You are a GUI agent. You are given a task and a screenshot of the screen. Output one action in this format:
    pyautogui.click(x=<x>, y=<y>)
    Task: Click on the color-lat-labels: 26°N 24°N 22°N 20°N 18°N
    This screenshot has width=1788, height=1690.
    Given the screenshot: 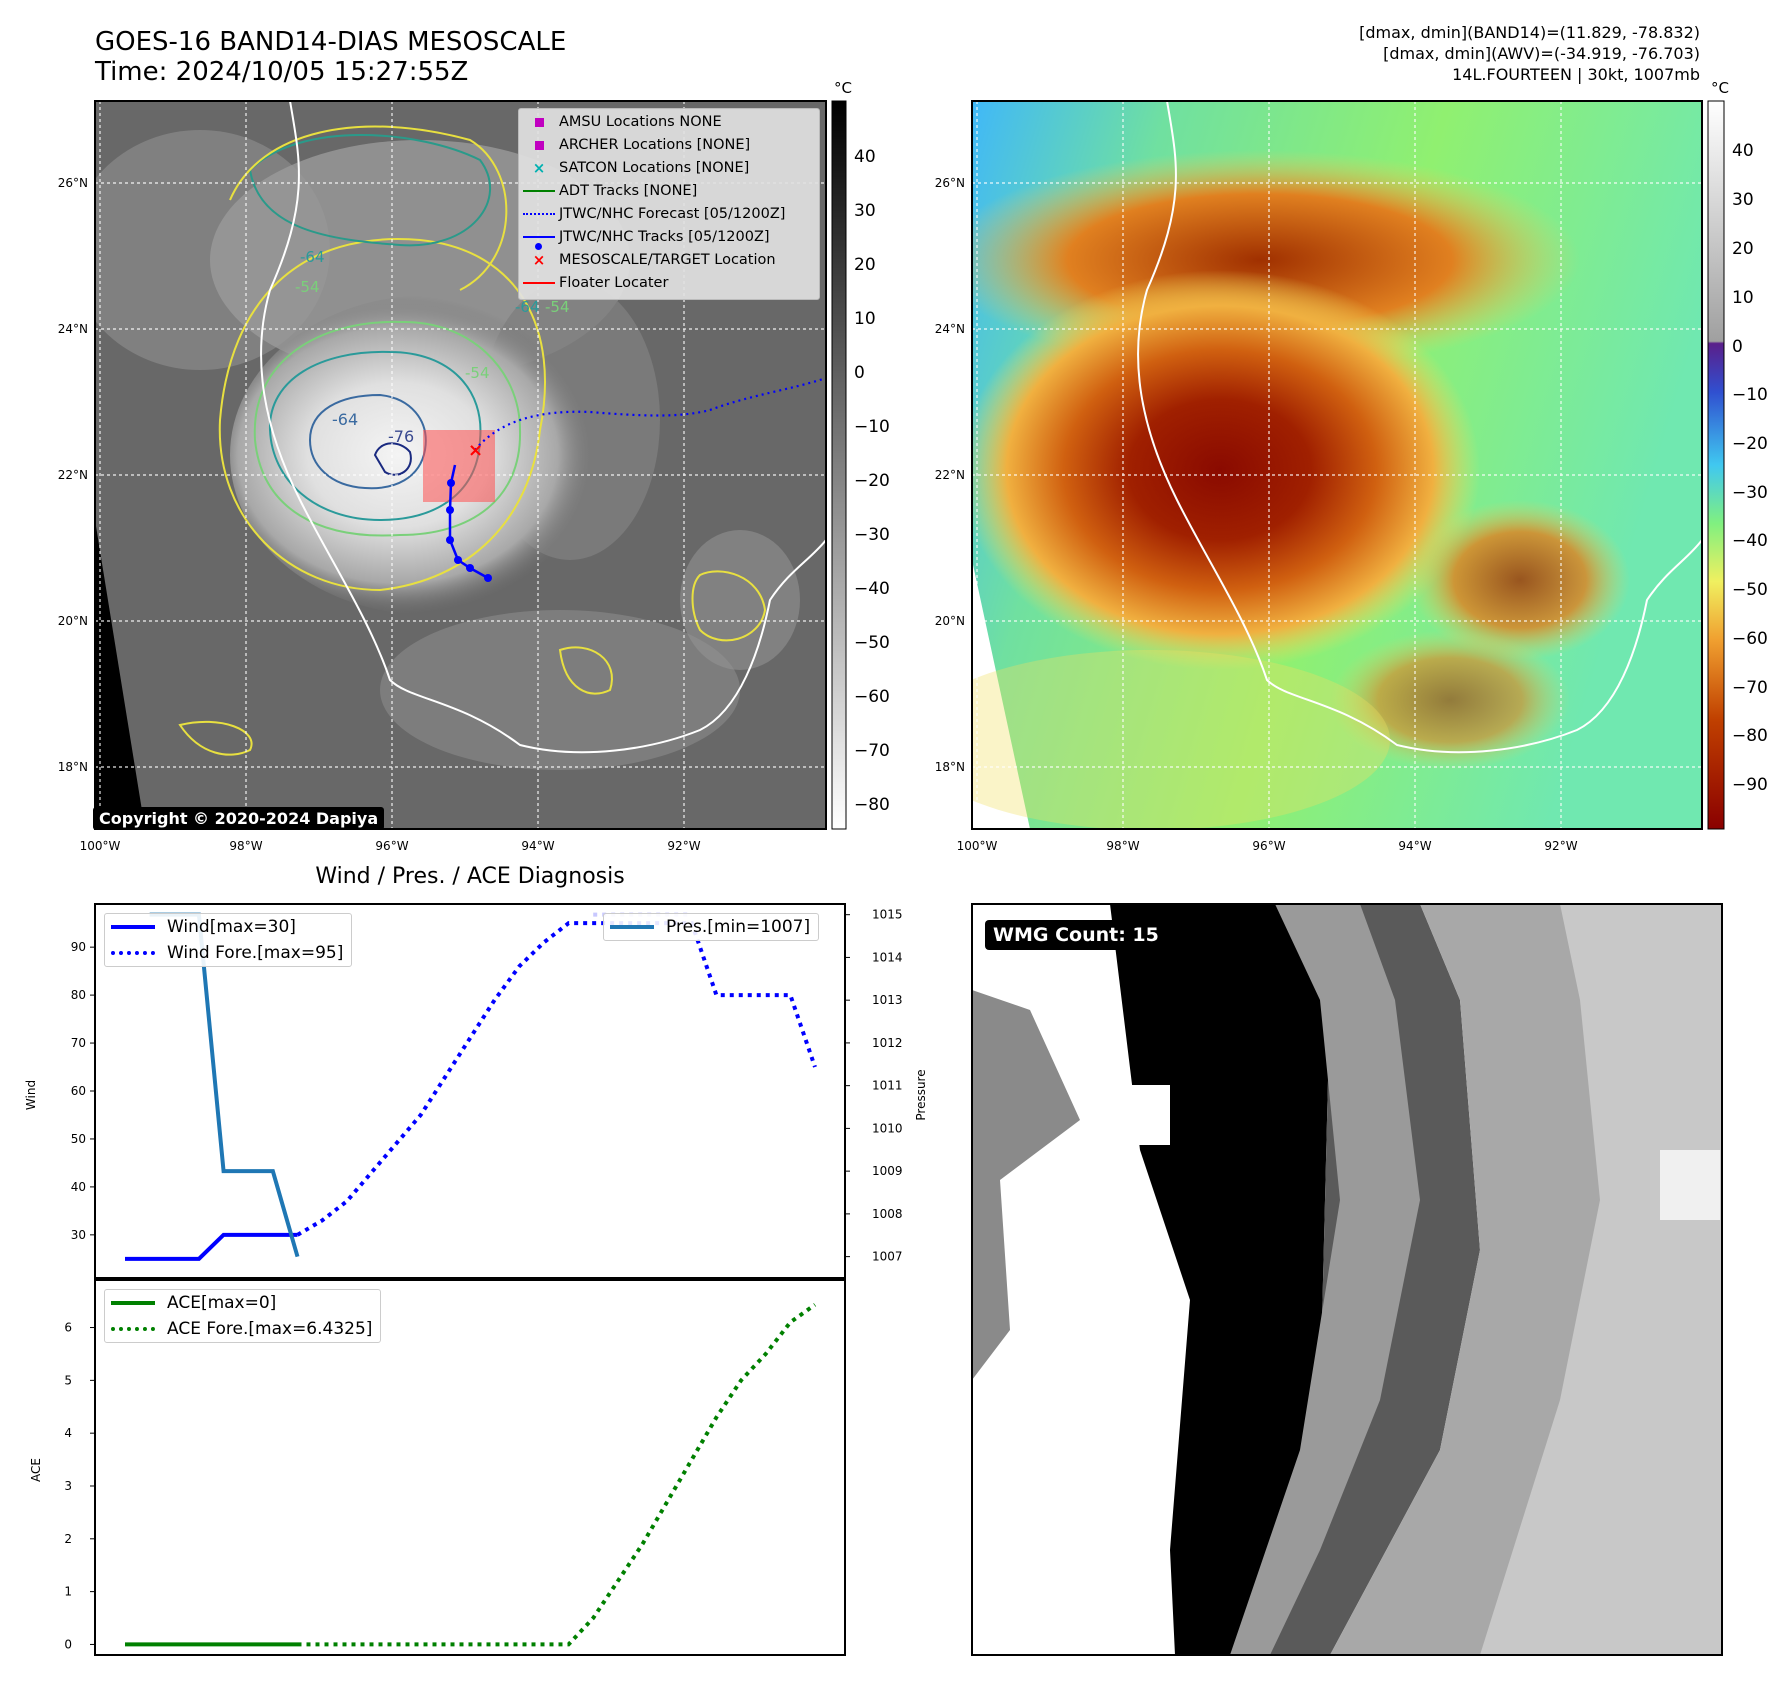 What is the action you would take?
    pyautogui.click(x=950, y=475)
    